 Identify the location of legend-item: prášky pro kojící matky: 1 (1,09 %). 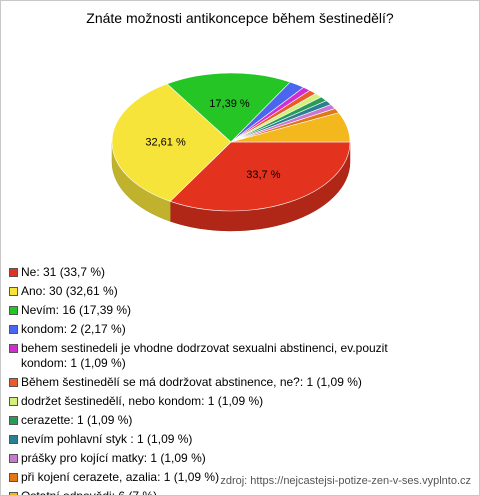
(209, 458).